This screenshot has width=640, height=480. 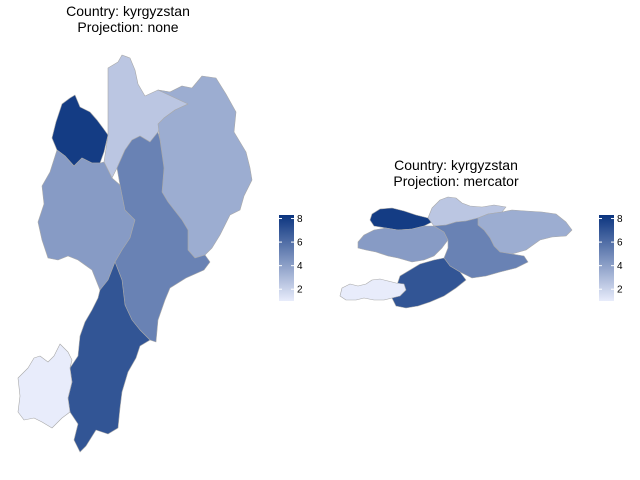 I want to click on right-map, so click(x=456, y=252).